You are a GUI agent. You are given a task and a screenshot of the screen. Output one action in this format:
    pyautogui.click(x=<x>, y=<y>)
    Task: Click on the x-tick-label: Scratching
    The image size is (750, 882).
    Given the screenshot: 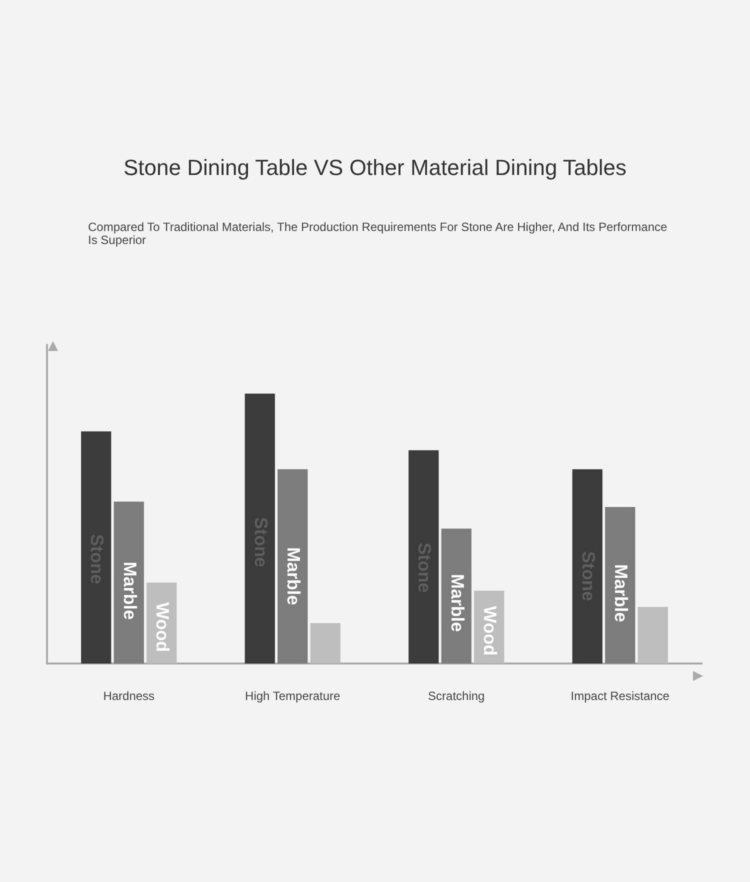 What is the action you would take?
    pyautogui.click(x=456, y=696)
    